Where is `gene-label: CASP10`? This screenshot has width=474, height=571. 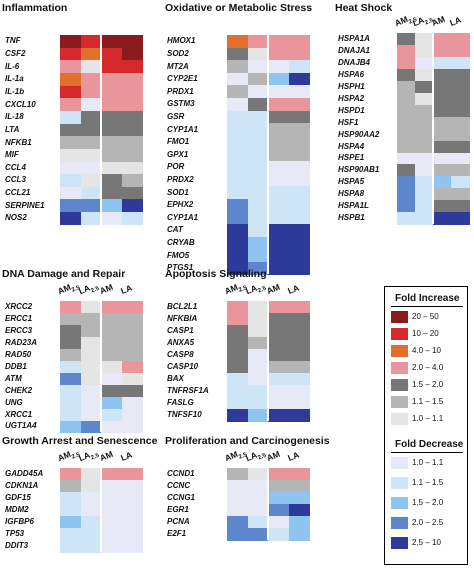
gene-label: CASP10 is located at coordinates (183, 366).